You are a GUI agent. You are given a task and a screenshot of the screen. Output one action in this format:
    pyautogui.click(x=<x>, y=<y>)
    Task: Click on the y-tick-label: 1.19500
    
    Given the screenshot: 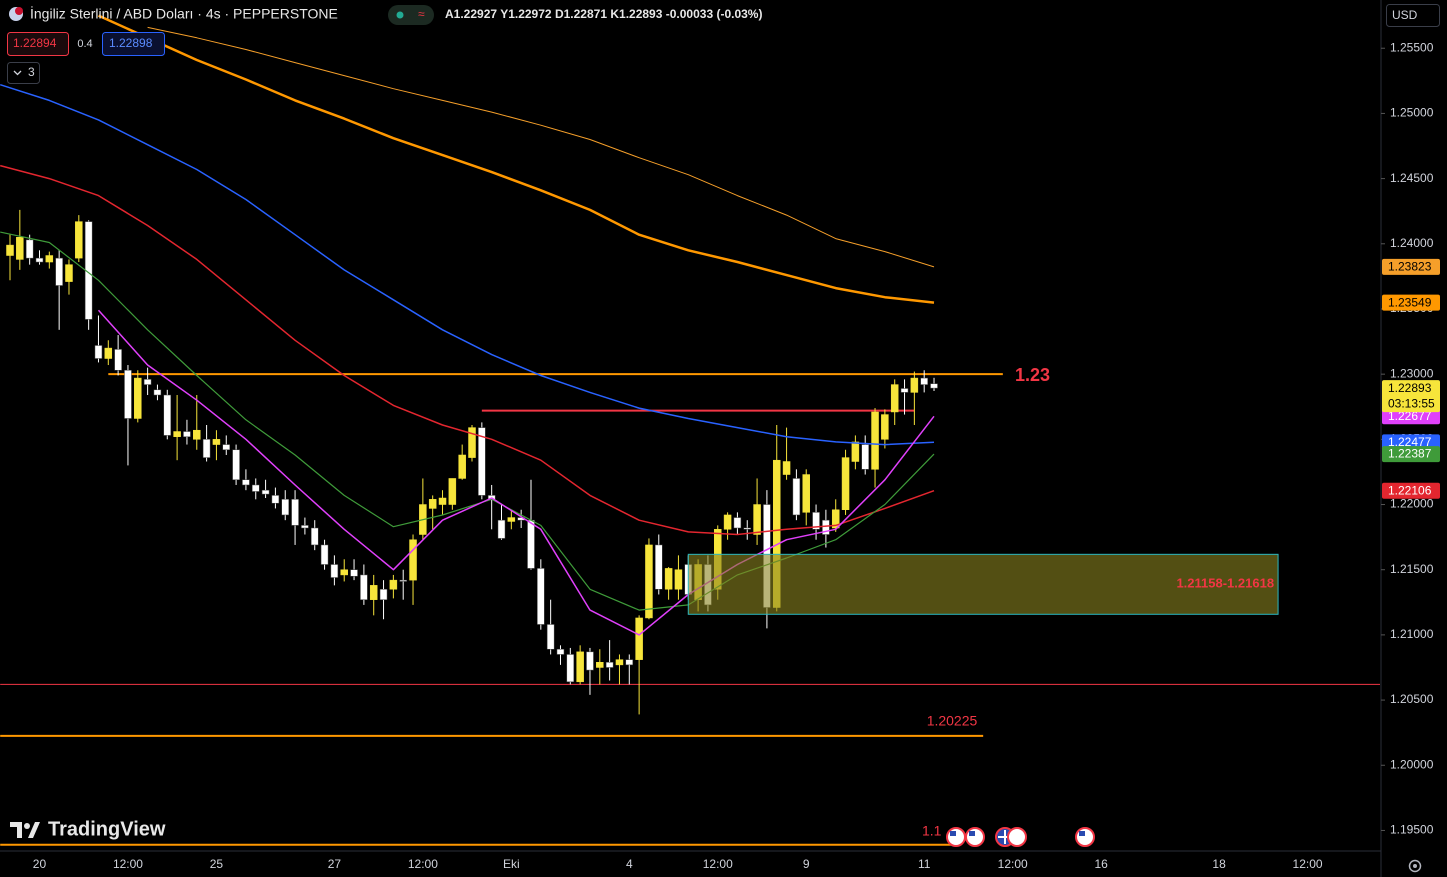 What is the action you would take?
    pyautogui.click(x=1412, y=830)
    